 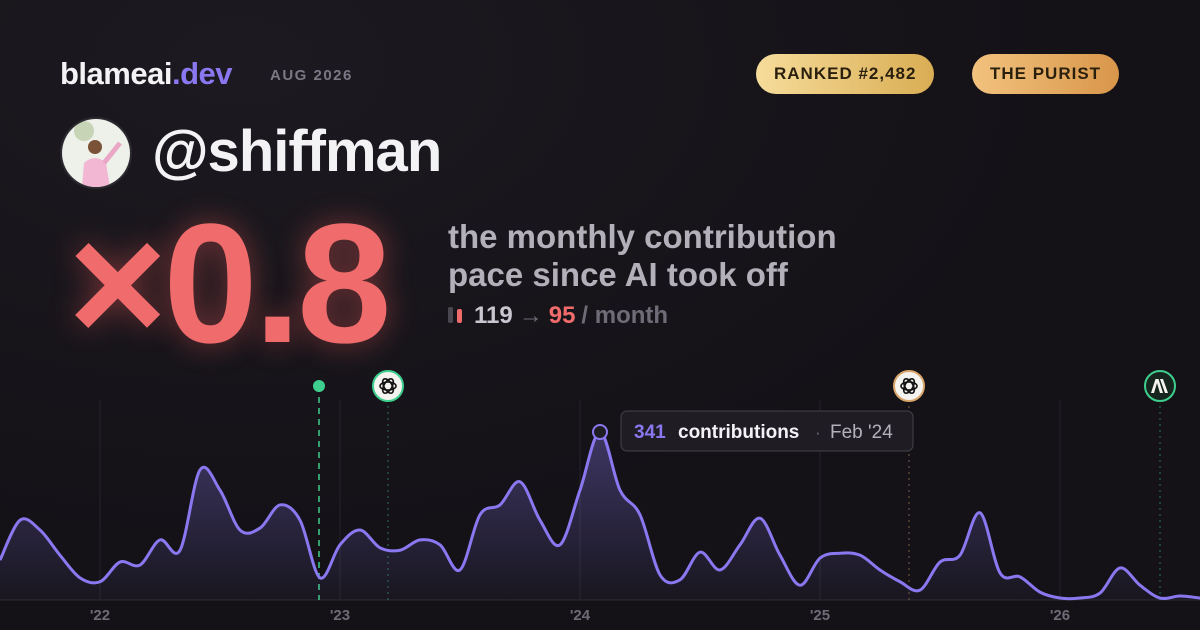 I want to click on x-tick-label: '26, so click(x=1060, y=615).